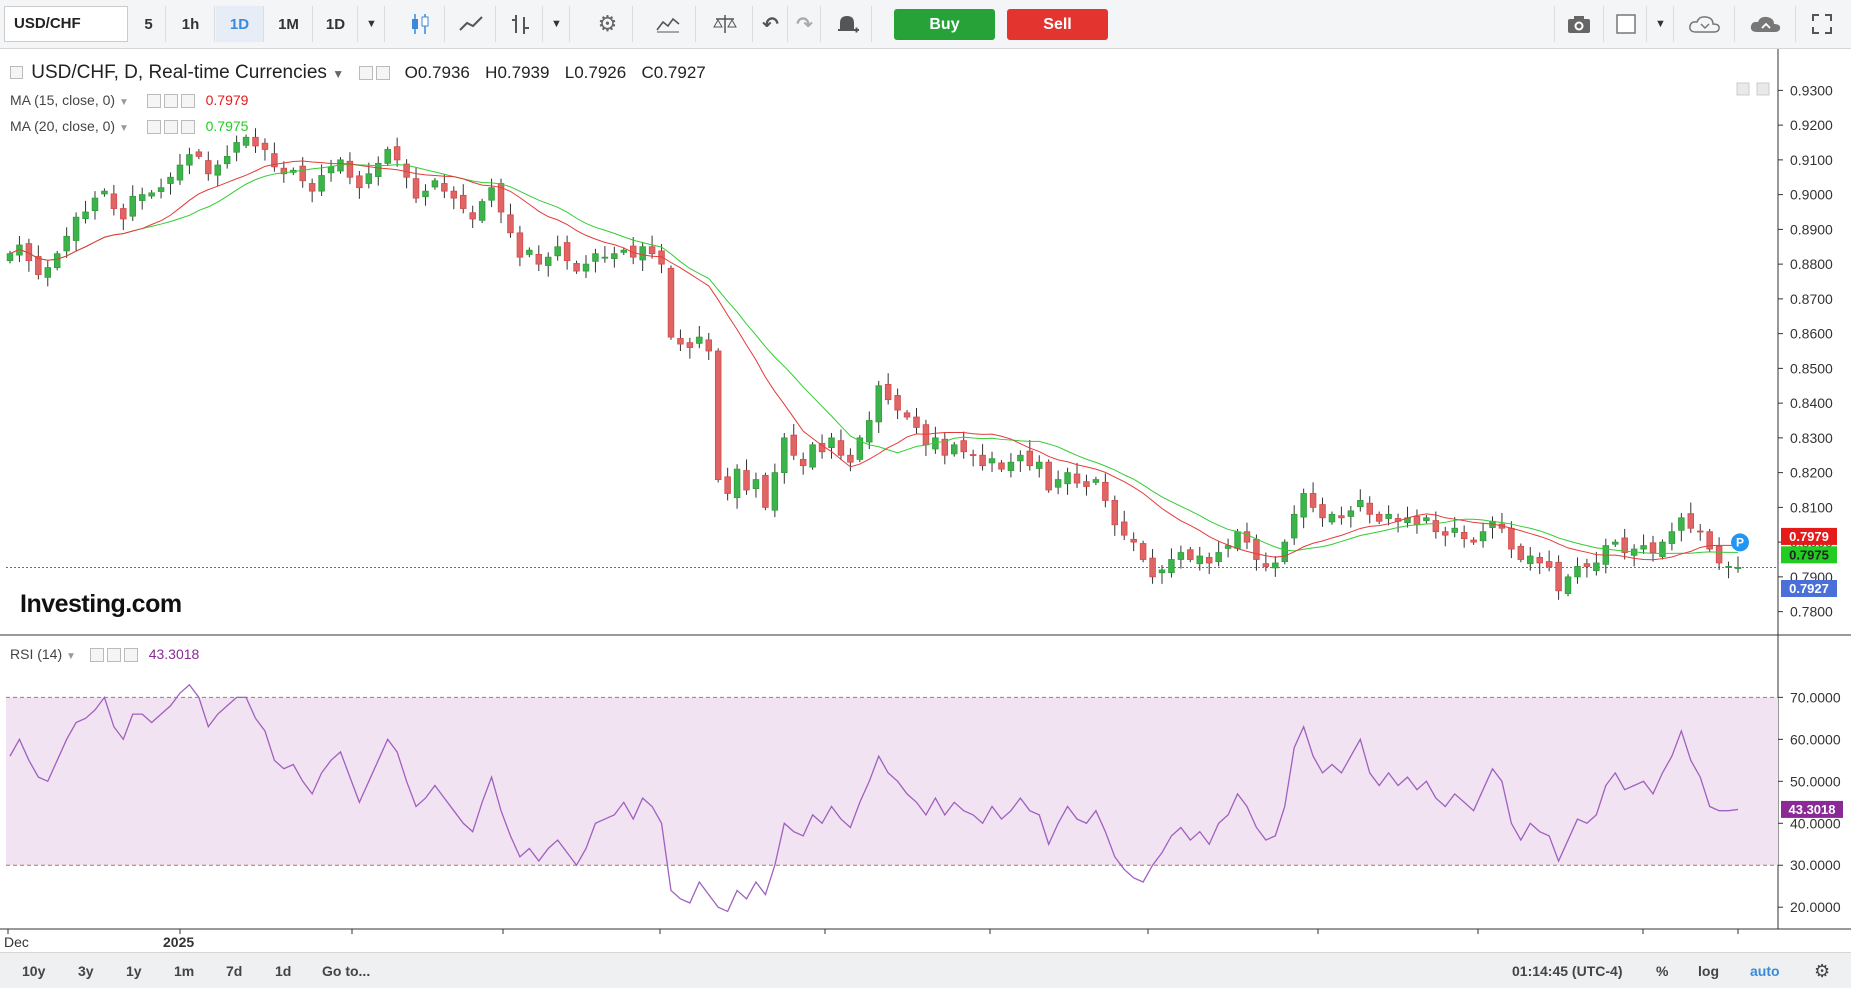 The image size is (1851, 989). Describe the element at coordinates (187, 101) in the screenshot. I see `ma15-close-icon` at that location.